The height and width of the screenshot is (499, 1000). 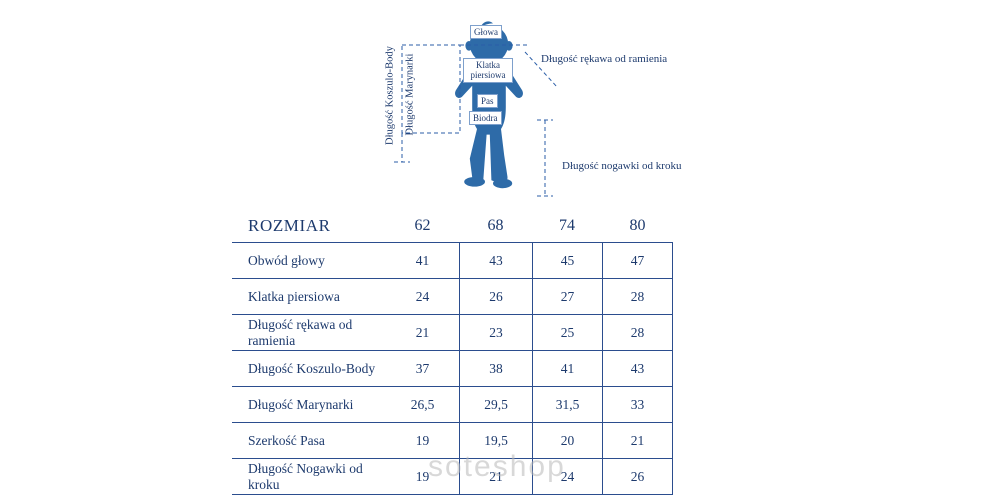 What do you see at coordinates (495, 440) in the screenshot?
I see `cell-value: 19,5` at bounding box center [495, 440].